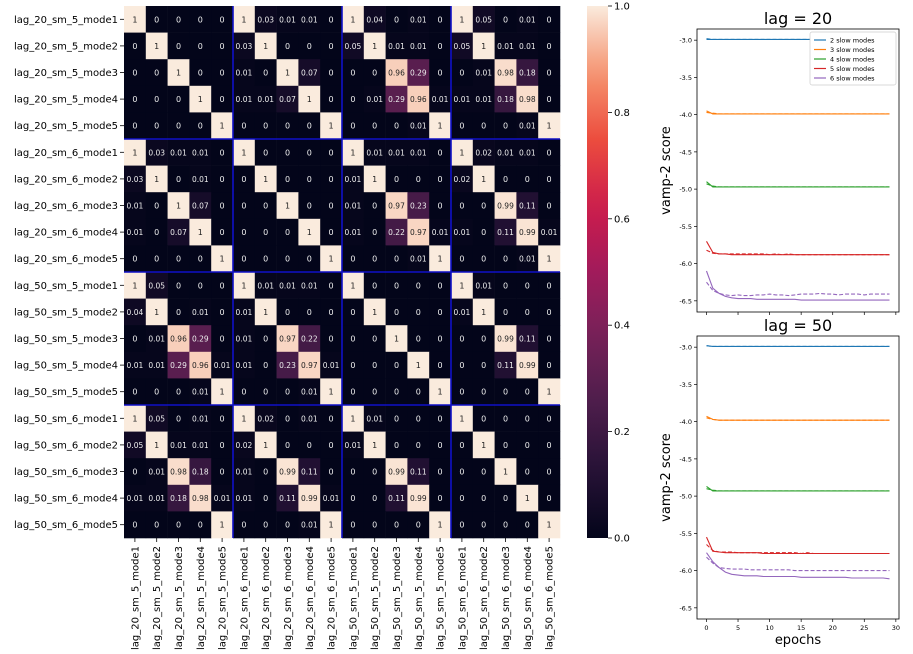  What do you see at coordinates (685, 227) in the screenshot?
I see `y-tick-label: -5.5` at bounding box center [685, 227].